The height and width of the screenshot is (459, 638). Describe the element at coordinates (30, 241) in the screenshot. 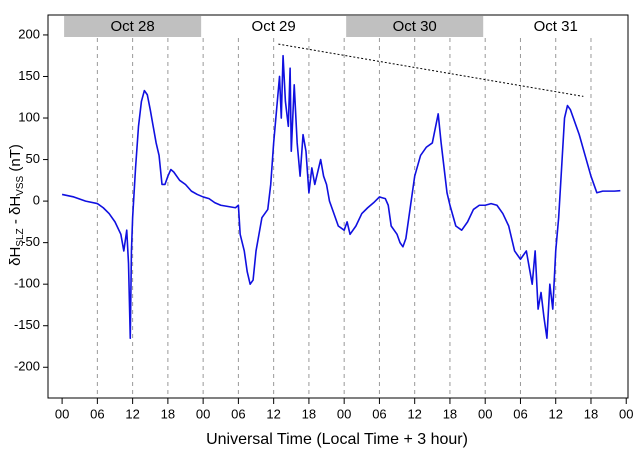

I see `y-tick-label: -50` at that location.